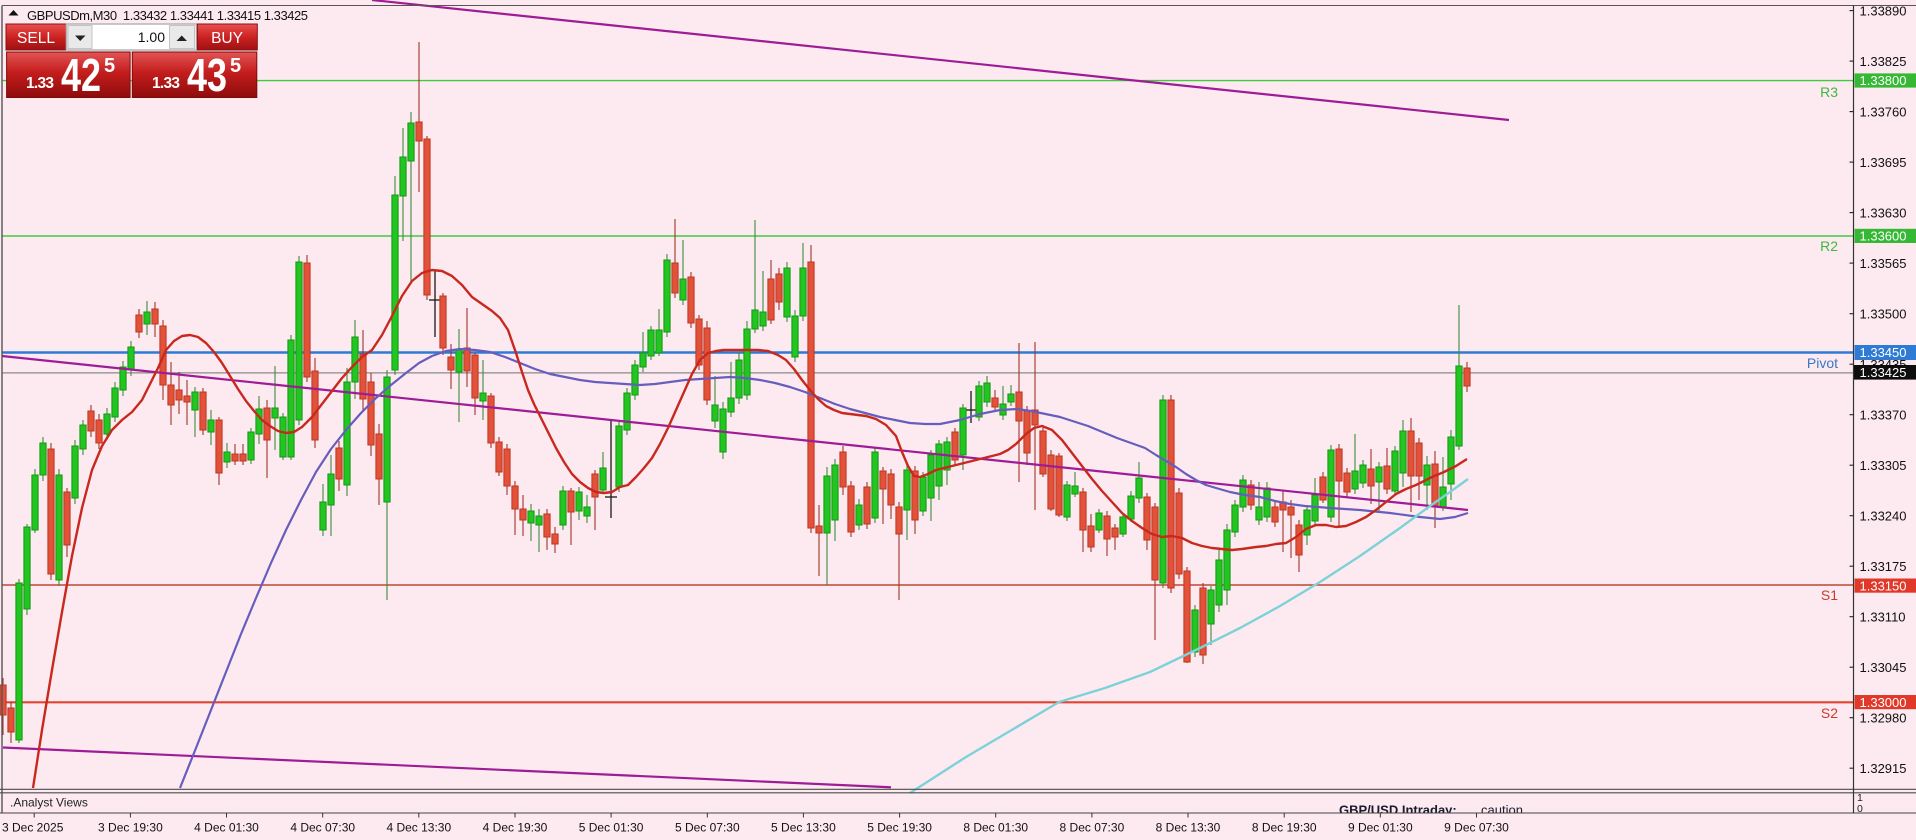 This screenshot has height=840, width=1916. What do you see at coordinates (1883, 515) in the screenshot?
I see `svg-text: 1.33240` at bounding box center [1883, 515].